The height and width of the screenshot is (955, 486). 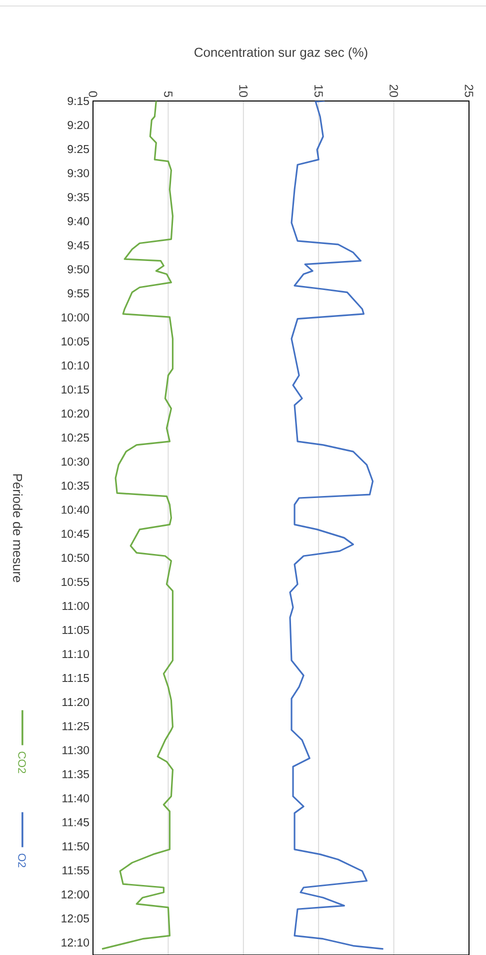 What do you see at coordinates (75, 486) in the screenshot?
I see `y-tick-label: 10:35` at bounding box center [75, 486].